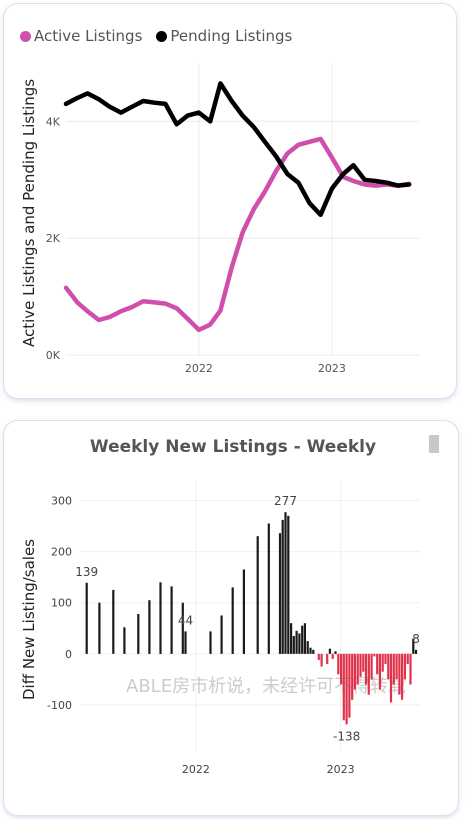 The height and width of the screenshot is (819, 466). I want to click on line-chart-y-tick-label: 0K, so click(53, 355).